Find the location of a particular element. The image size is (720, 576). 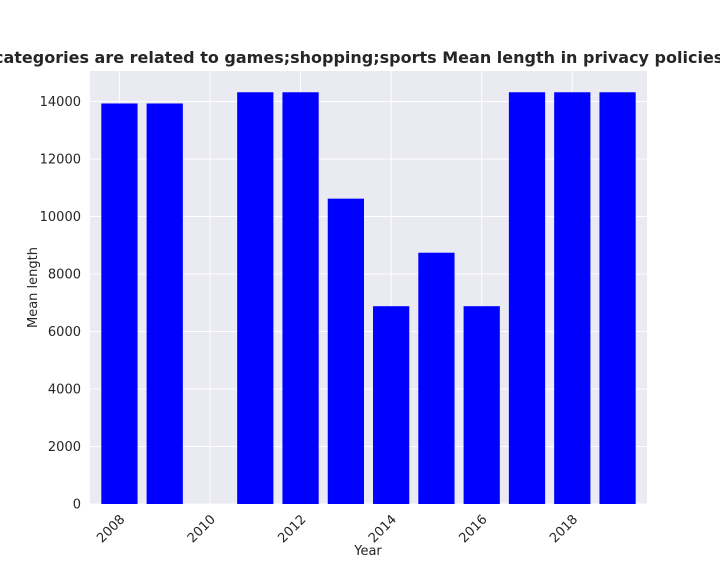

x-tick-label: 2016 is located at coordinates (474, 529).